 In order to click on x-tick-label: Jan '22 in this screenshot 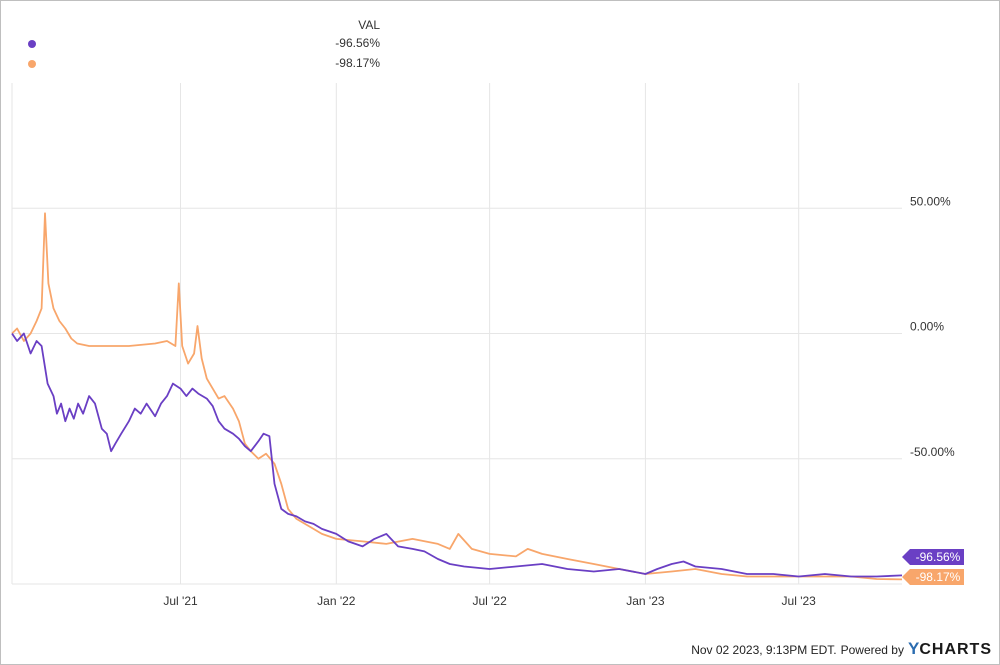, I will do `click(336, 601)`.